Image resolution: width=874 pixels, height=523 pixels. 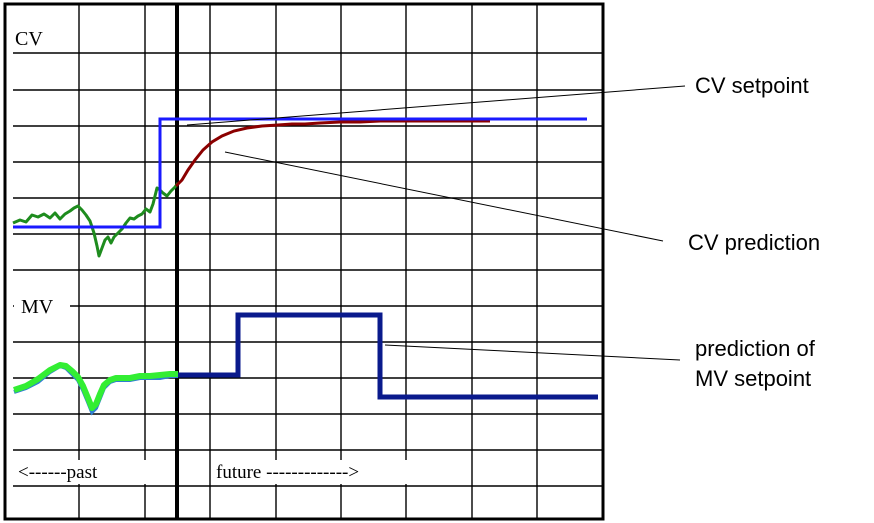 I want to click on mv-history-trace, so click(x=95, y=386).